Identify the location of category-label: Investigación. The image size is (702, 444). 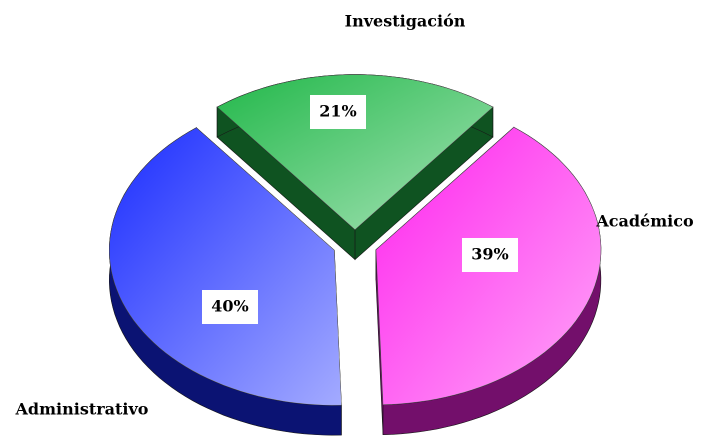
(405, 21).